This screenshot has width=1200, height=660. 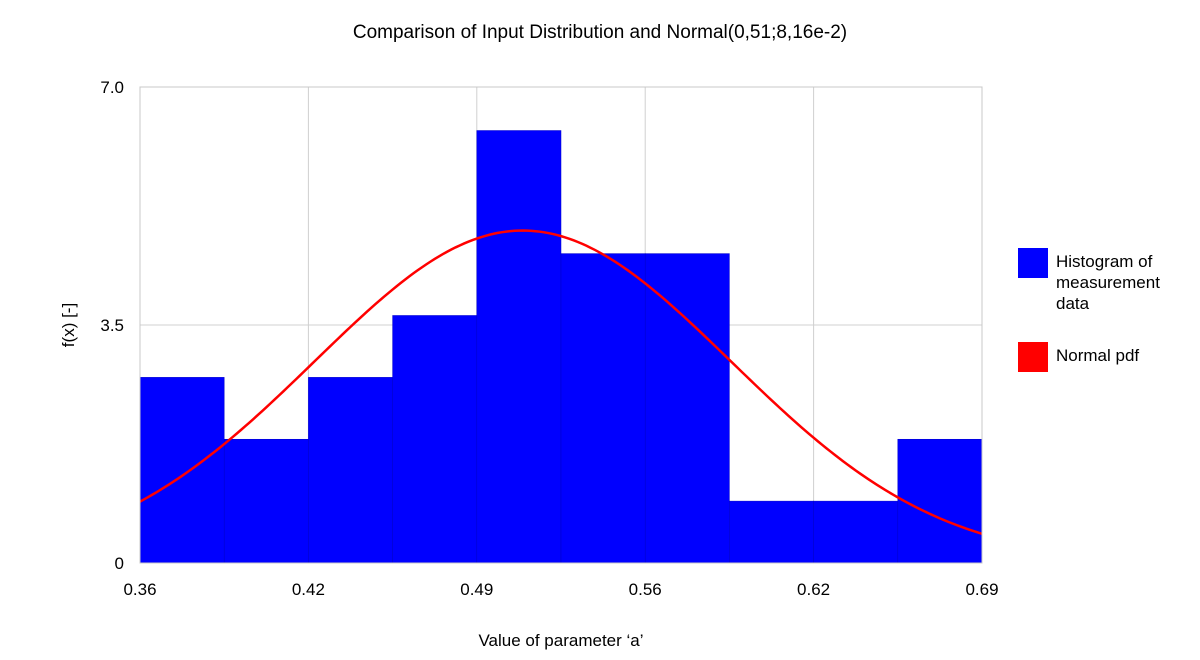 I want to click on legend-swatch-normal-pdf, so click(x=1033, y=357).